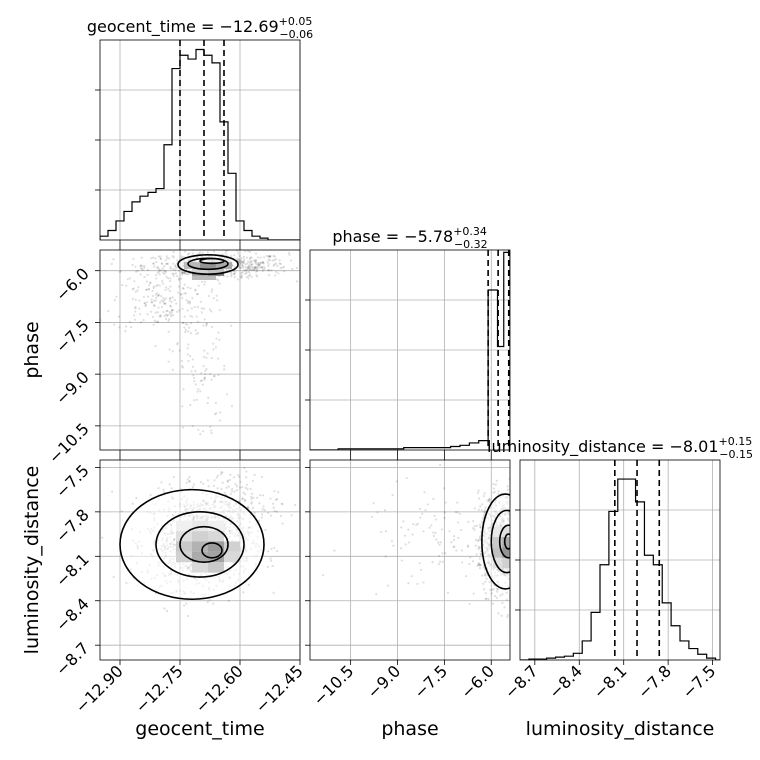  What do you see at coordinates (159, 688) in the screenshot?
I see `xtick-label-geocent_time: −12.75` at bounding box center [159, 688].